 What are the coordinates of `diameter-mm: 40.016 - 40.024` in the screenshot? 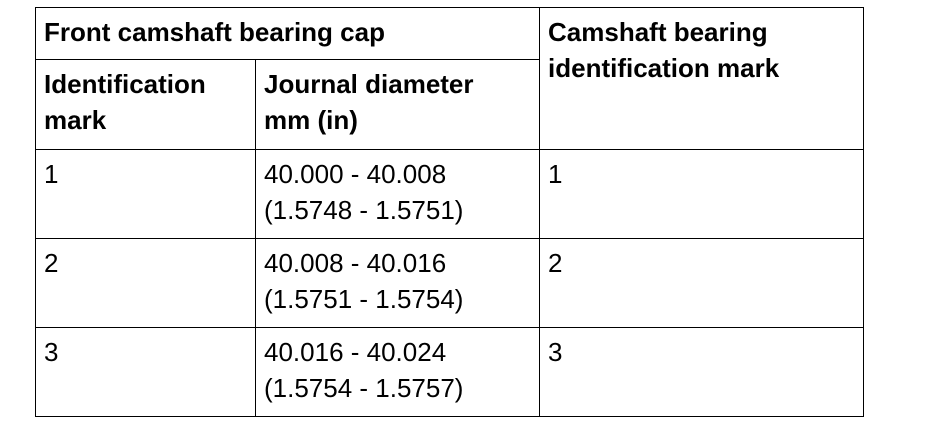 It's located at (355, 352).